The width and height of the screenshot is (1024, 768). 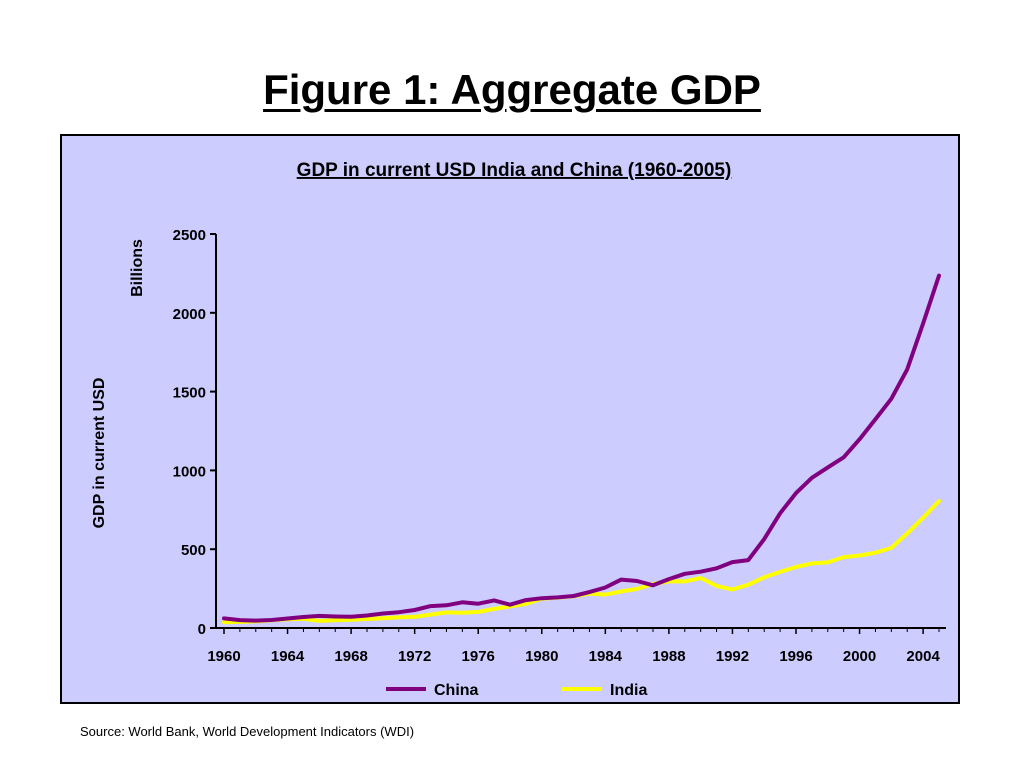 What do you see at coordinates (189, 235) in the screenshot?
I see `y-tick-label: 2500` at bounding box center [189, 235].